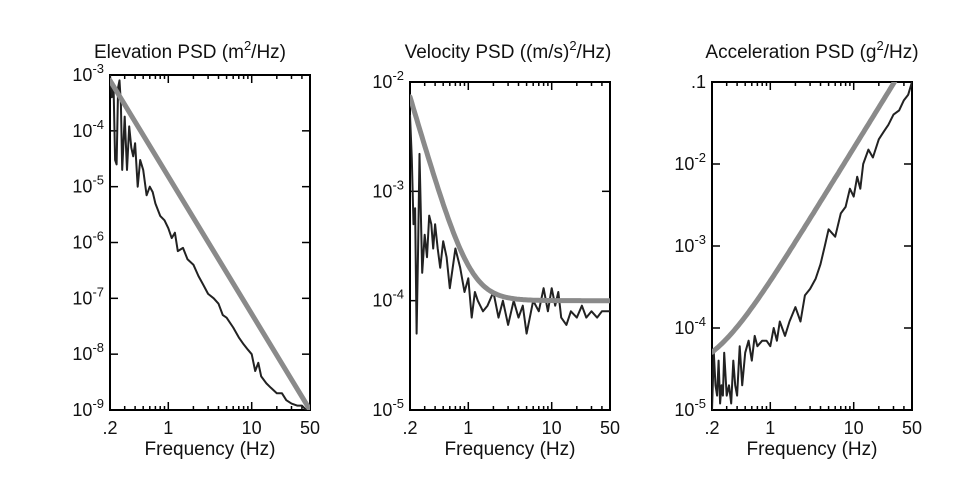 The height and width of the screenshot is (477, 973). What do you see at coordinates (508, 50) in the screenshot?
I see `chart-title: Velocity PSD ((m/s)2/Hz)` at bounding box center [508, 50].